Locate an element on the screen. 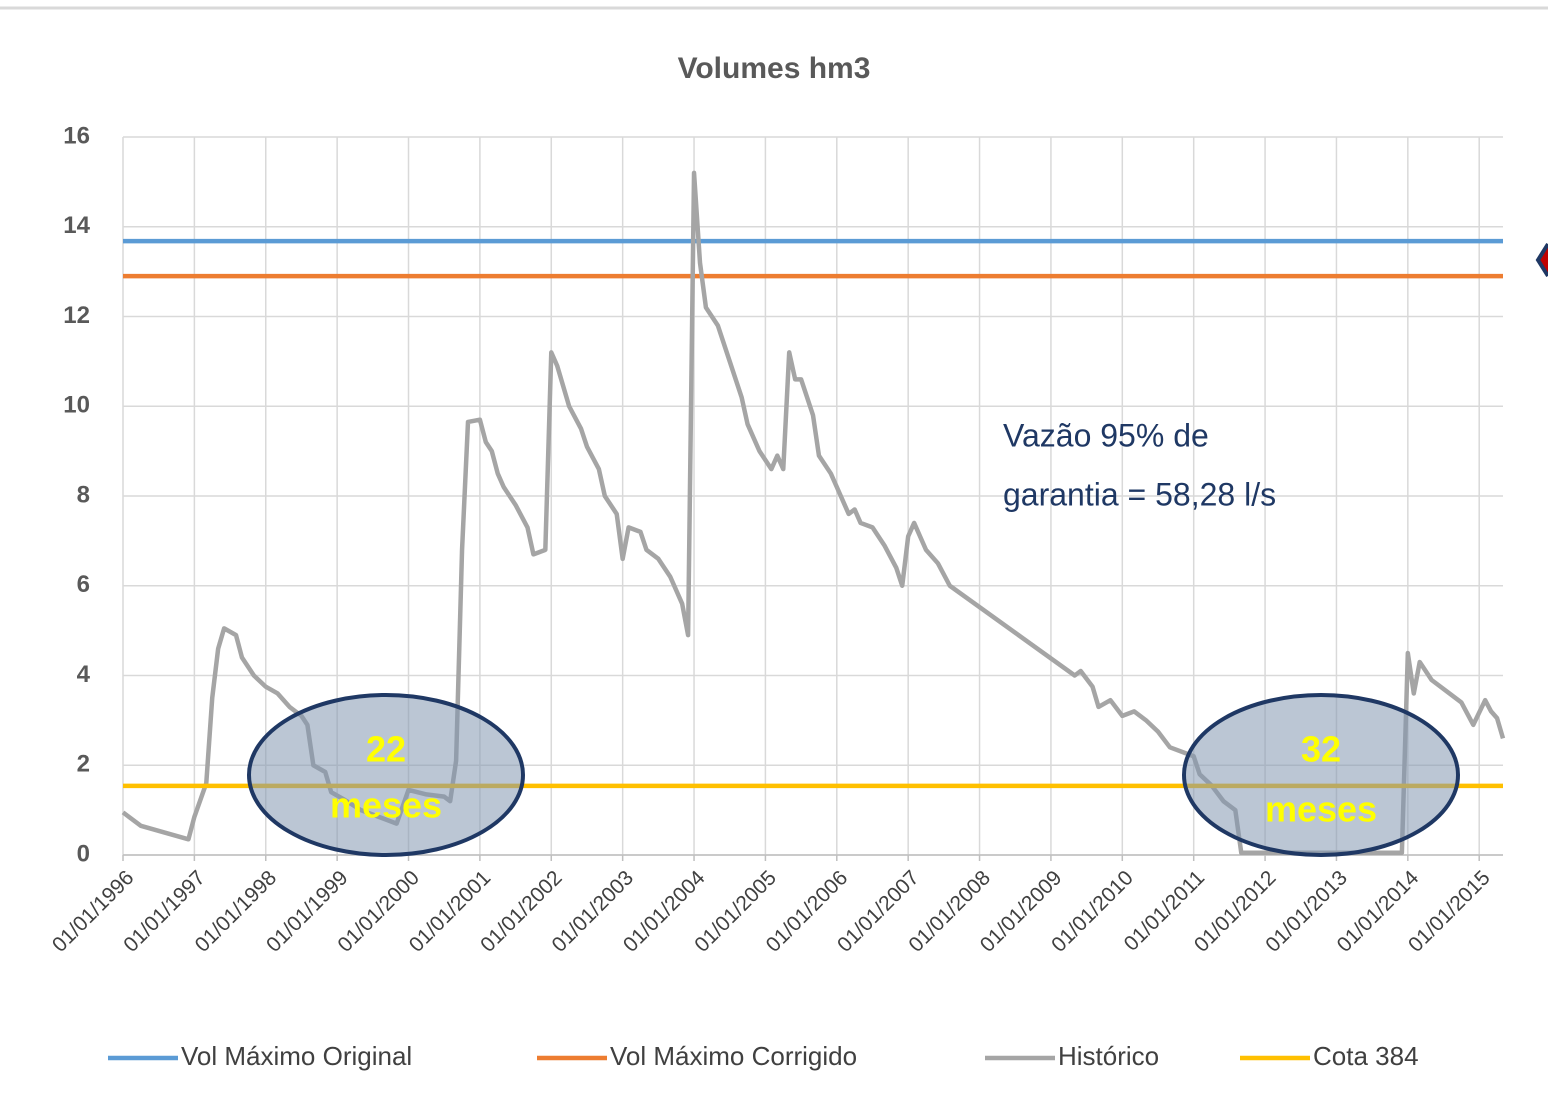 Image resolution: width=1548 pixels, height=1105 pixels. y-tick-label: 4 is located at coordinates (84, 674).